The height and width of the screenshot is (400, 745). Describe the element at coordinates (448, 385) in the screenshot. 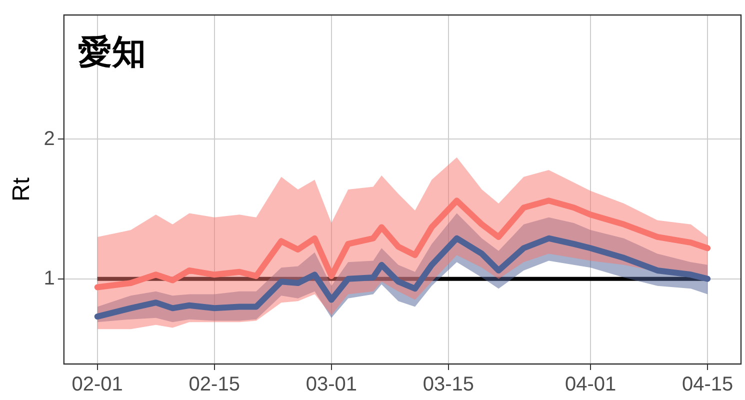

I see `x-tick-label: 03-15` at that location.